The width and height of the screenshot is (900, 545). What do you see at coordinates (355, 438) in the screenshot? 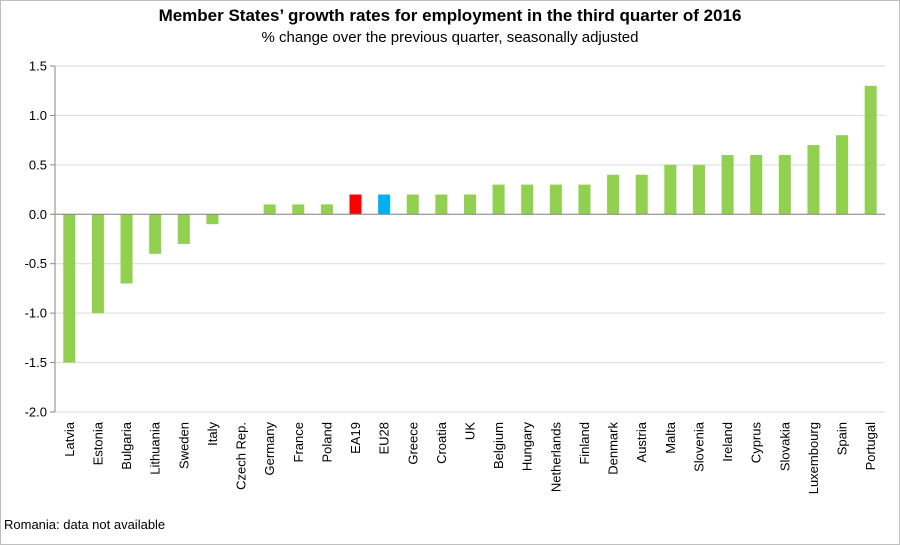
I see `x-tick-label: EA19` at bounding box center [355, 438].